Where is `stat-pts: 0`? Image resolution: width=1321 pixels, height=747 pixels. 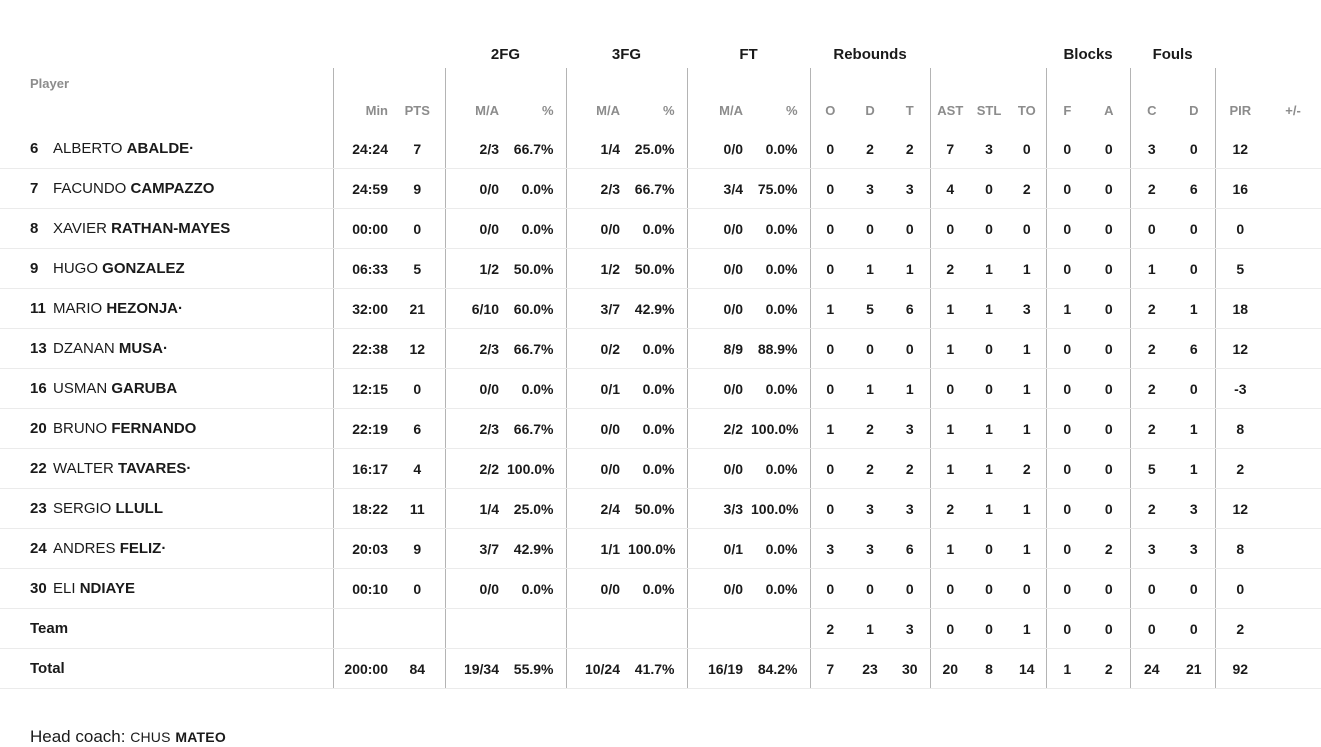 stat-pts: 0 is located at coordinates (417, 388).